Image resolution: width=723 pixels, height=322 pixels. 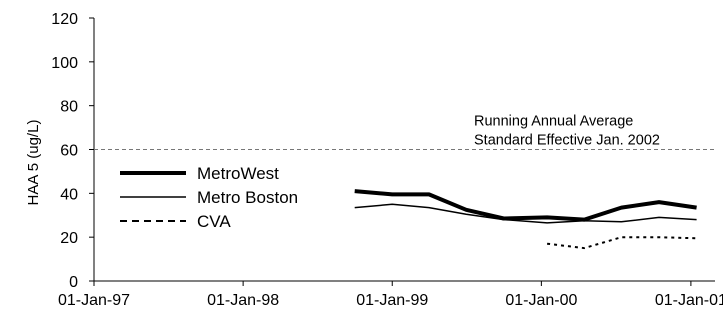 I want to click on legend-label: Metro Boston, so click(x=247, y=197).